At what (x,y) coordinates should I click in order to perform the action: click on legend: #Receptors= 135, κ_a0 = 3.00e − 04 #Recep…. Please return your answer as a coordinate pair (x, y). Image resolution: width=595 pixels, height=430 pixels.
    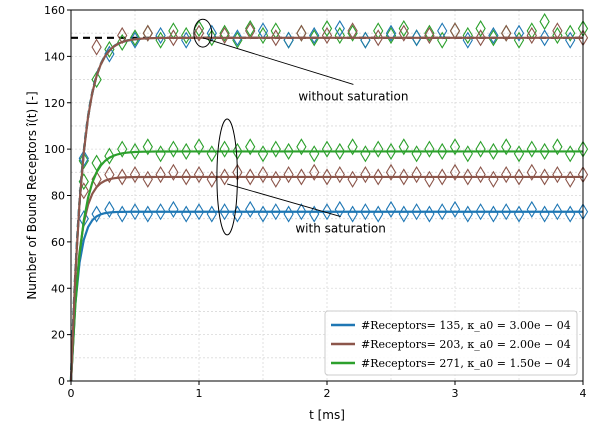
    Looking at the image, I should click on (451, 343).